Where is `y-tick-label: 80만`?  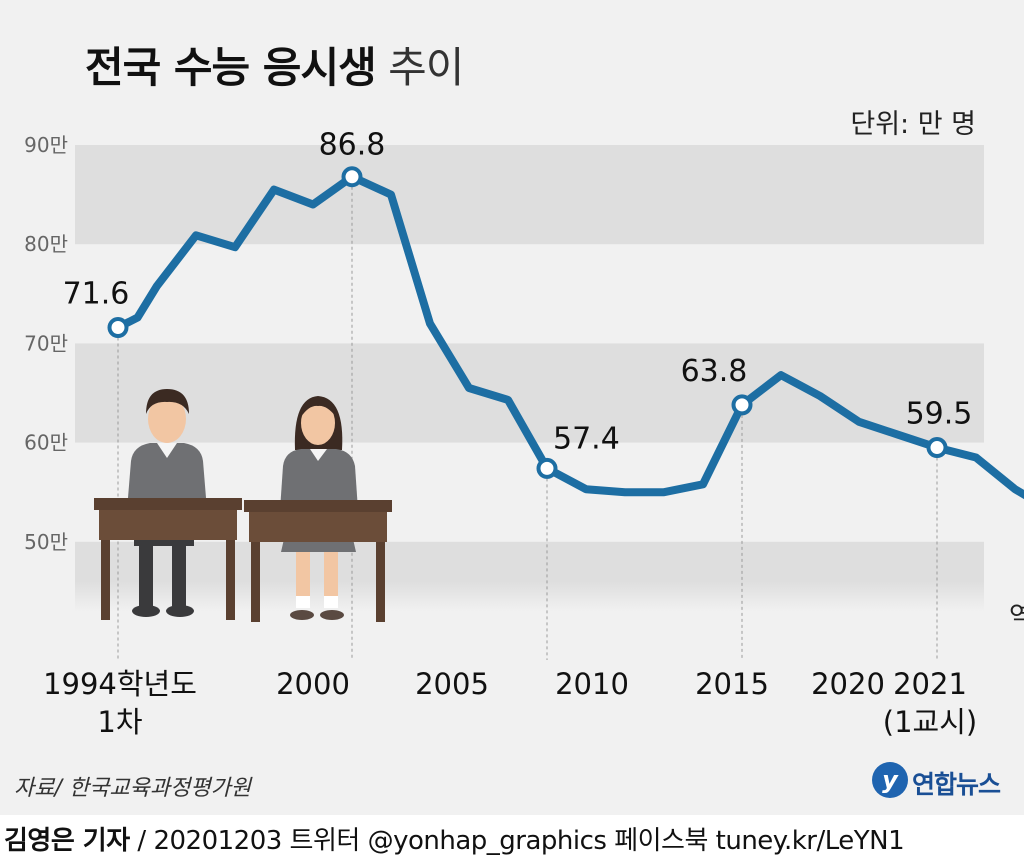 y-tick-label: 80만 is located at coordinates (46, 244).